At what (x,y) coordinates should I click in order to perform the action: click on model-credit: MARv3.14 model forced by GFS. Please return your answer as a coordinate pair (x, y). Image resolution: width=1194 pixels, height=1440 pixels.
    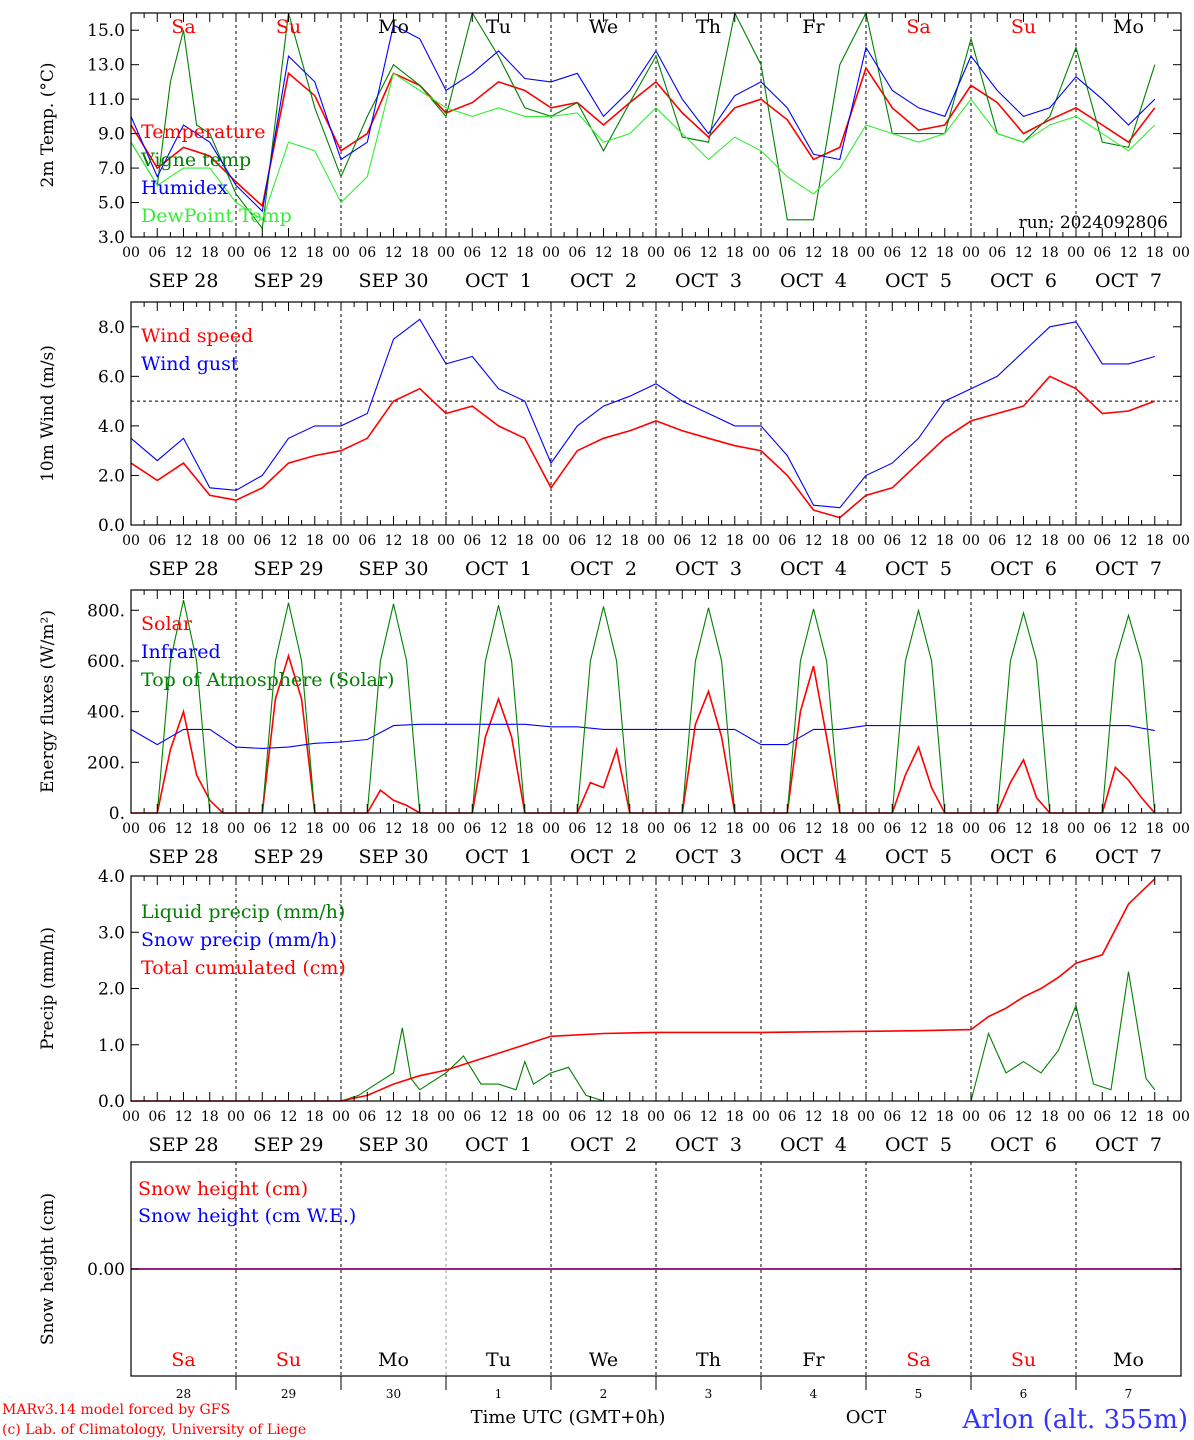
    Looking at the image, I should click on (116, 1410).